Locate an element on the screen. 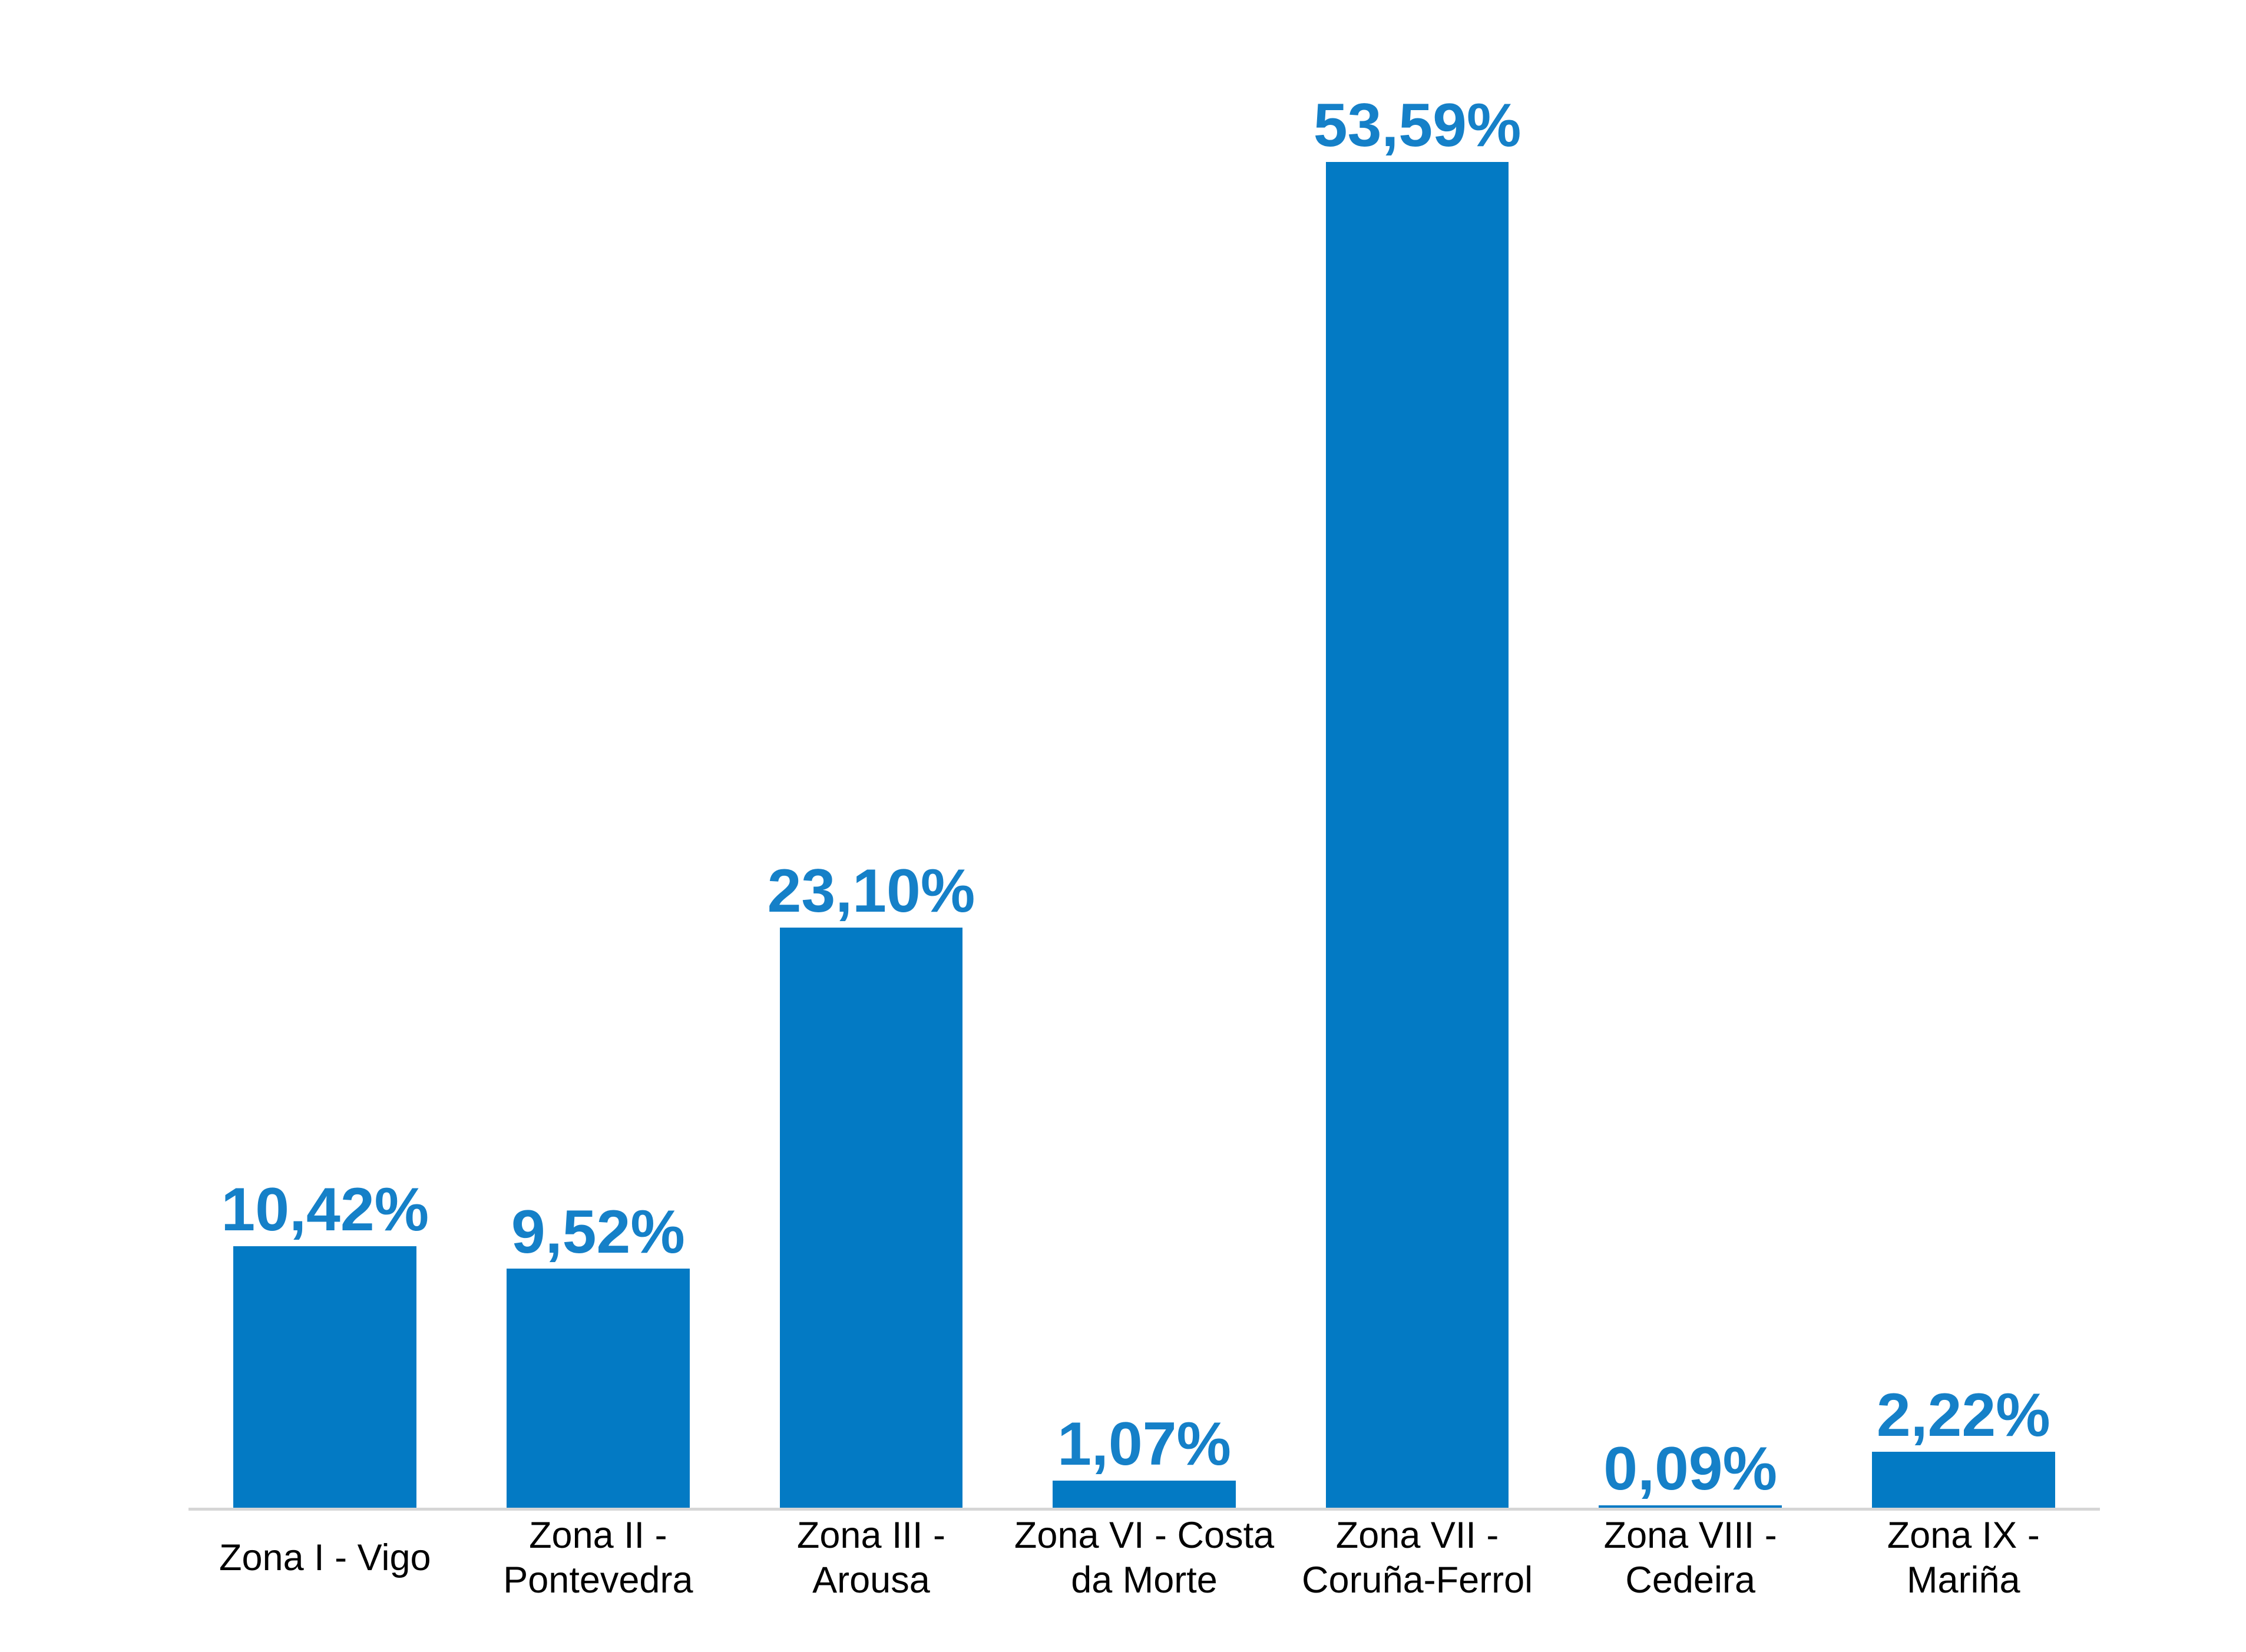 This screenshot has width=2246, height=1652. category-label: Zona I - Vigo is located at coordinates (325, 1558).